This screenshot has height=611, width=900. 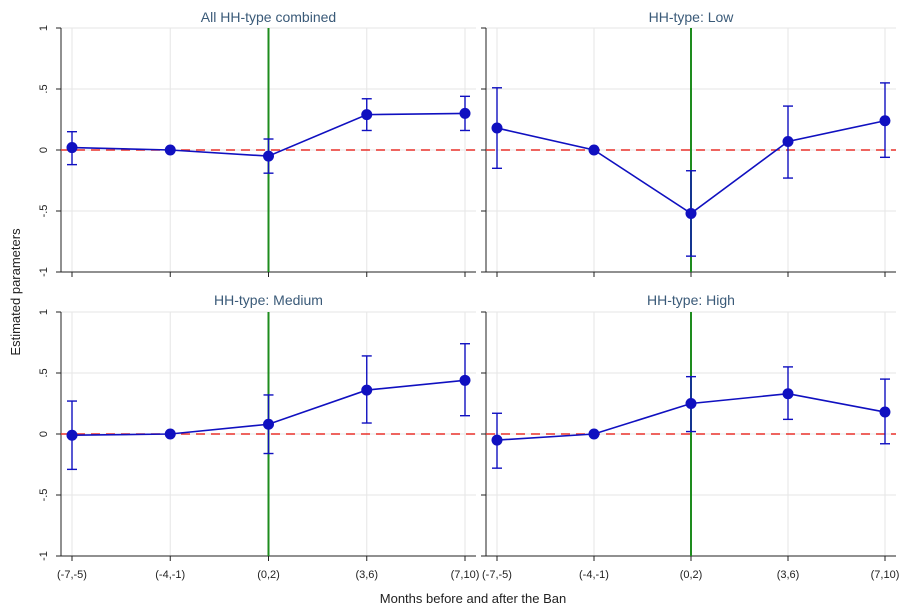 What do you see at coordinates (473, 598) in the screenshot?
I see `figure-x-axis-label: Months before and after the Ban` at bounding box center [473, 598].